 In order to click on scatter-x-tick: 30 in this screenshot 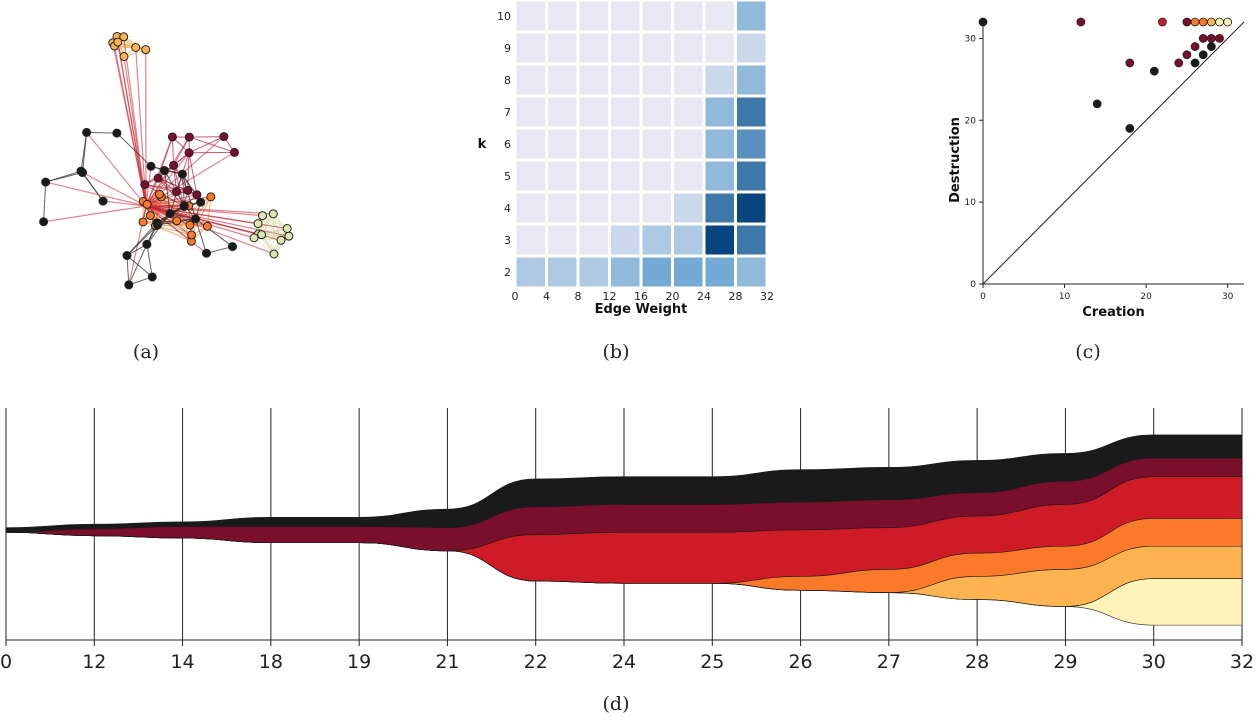, I will do `click(1228, 297)`.